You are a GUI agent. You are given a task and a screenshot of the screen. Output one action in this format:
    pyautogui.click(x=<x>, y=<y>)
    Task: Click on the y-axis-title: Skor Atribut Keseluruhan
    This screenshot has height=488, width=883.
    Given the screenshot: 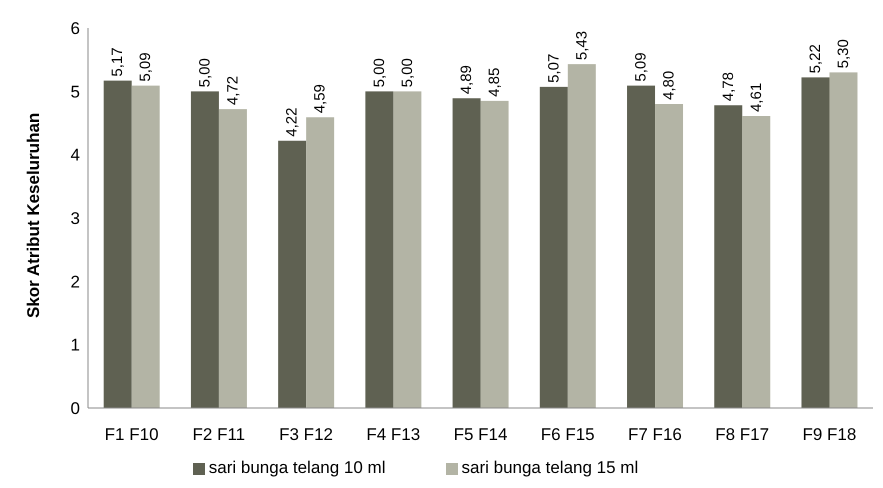 What is the action you would take?
    pyautogui.click(x=34, y=215)
    